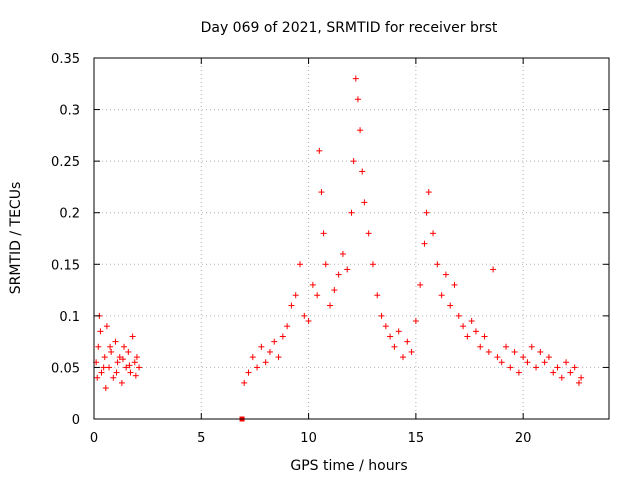 Image resolution: width=640 pixels, height=480 pixels. I want to click on y-tick-label: 0.1, so click(69, 317).